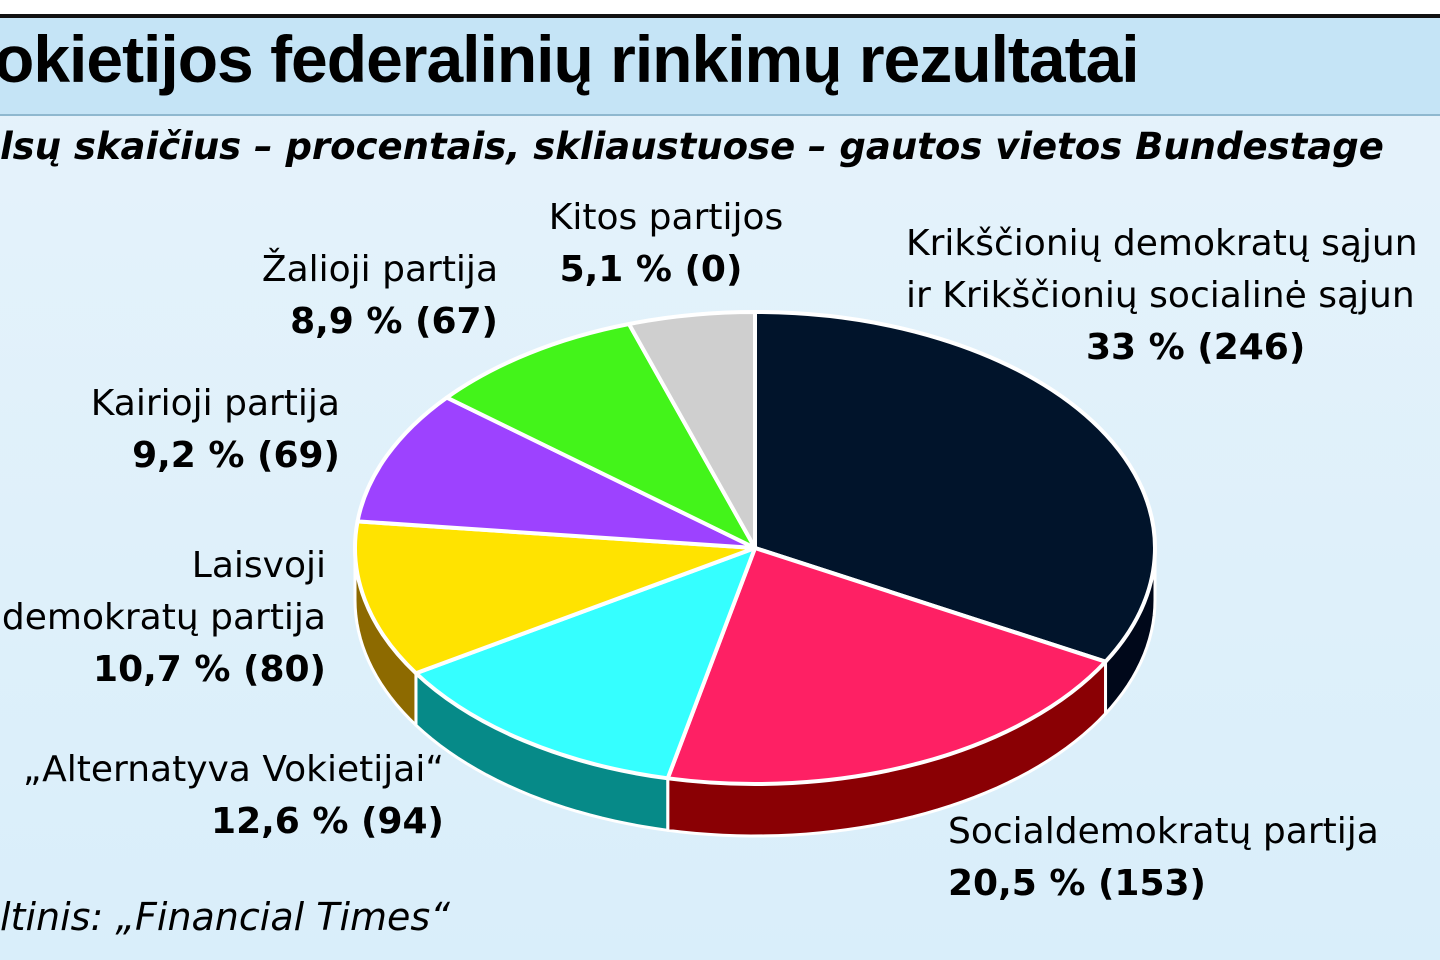 Image resolution: width=1440 pixels, height=960 pixels. What do you see at coordinates (666, 217) in the screenshot?
I see `slice-name-line: Kitos partijos` at bounding box center [666, 217].